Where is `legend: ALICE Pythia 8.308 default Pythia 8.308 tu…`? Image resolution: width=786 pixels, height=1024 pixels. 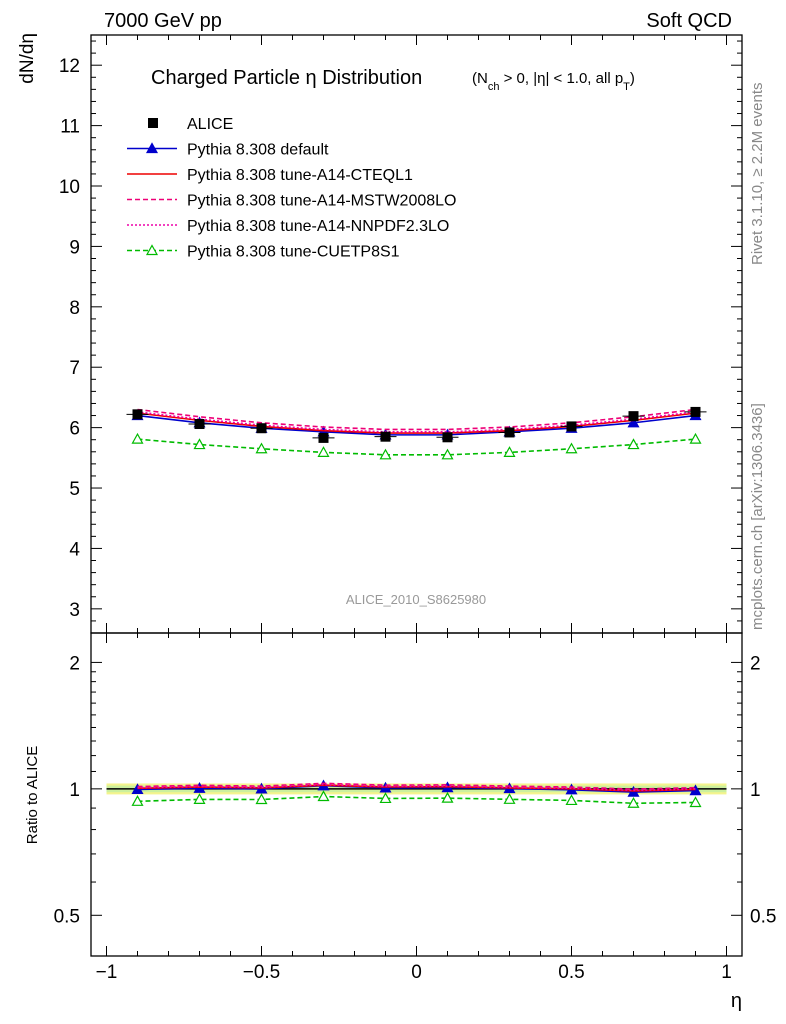 legend: ALICE Pythia 8.308 default Pythia 8.308 tu… is located at coordinates (291, 188).